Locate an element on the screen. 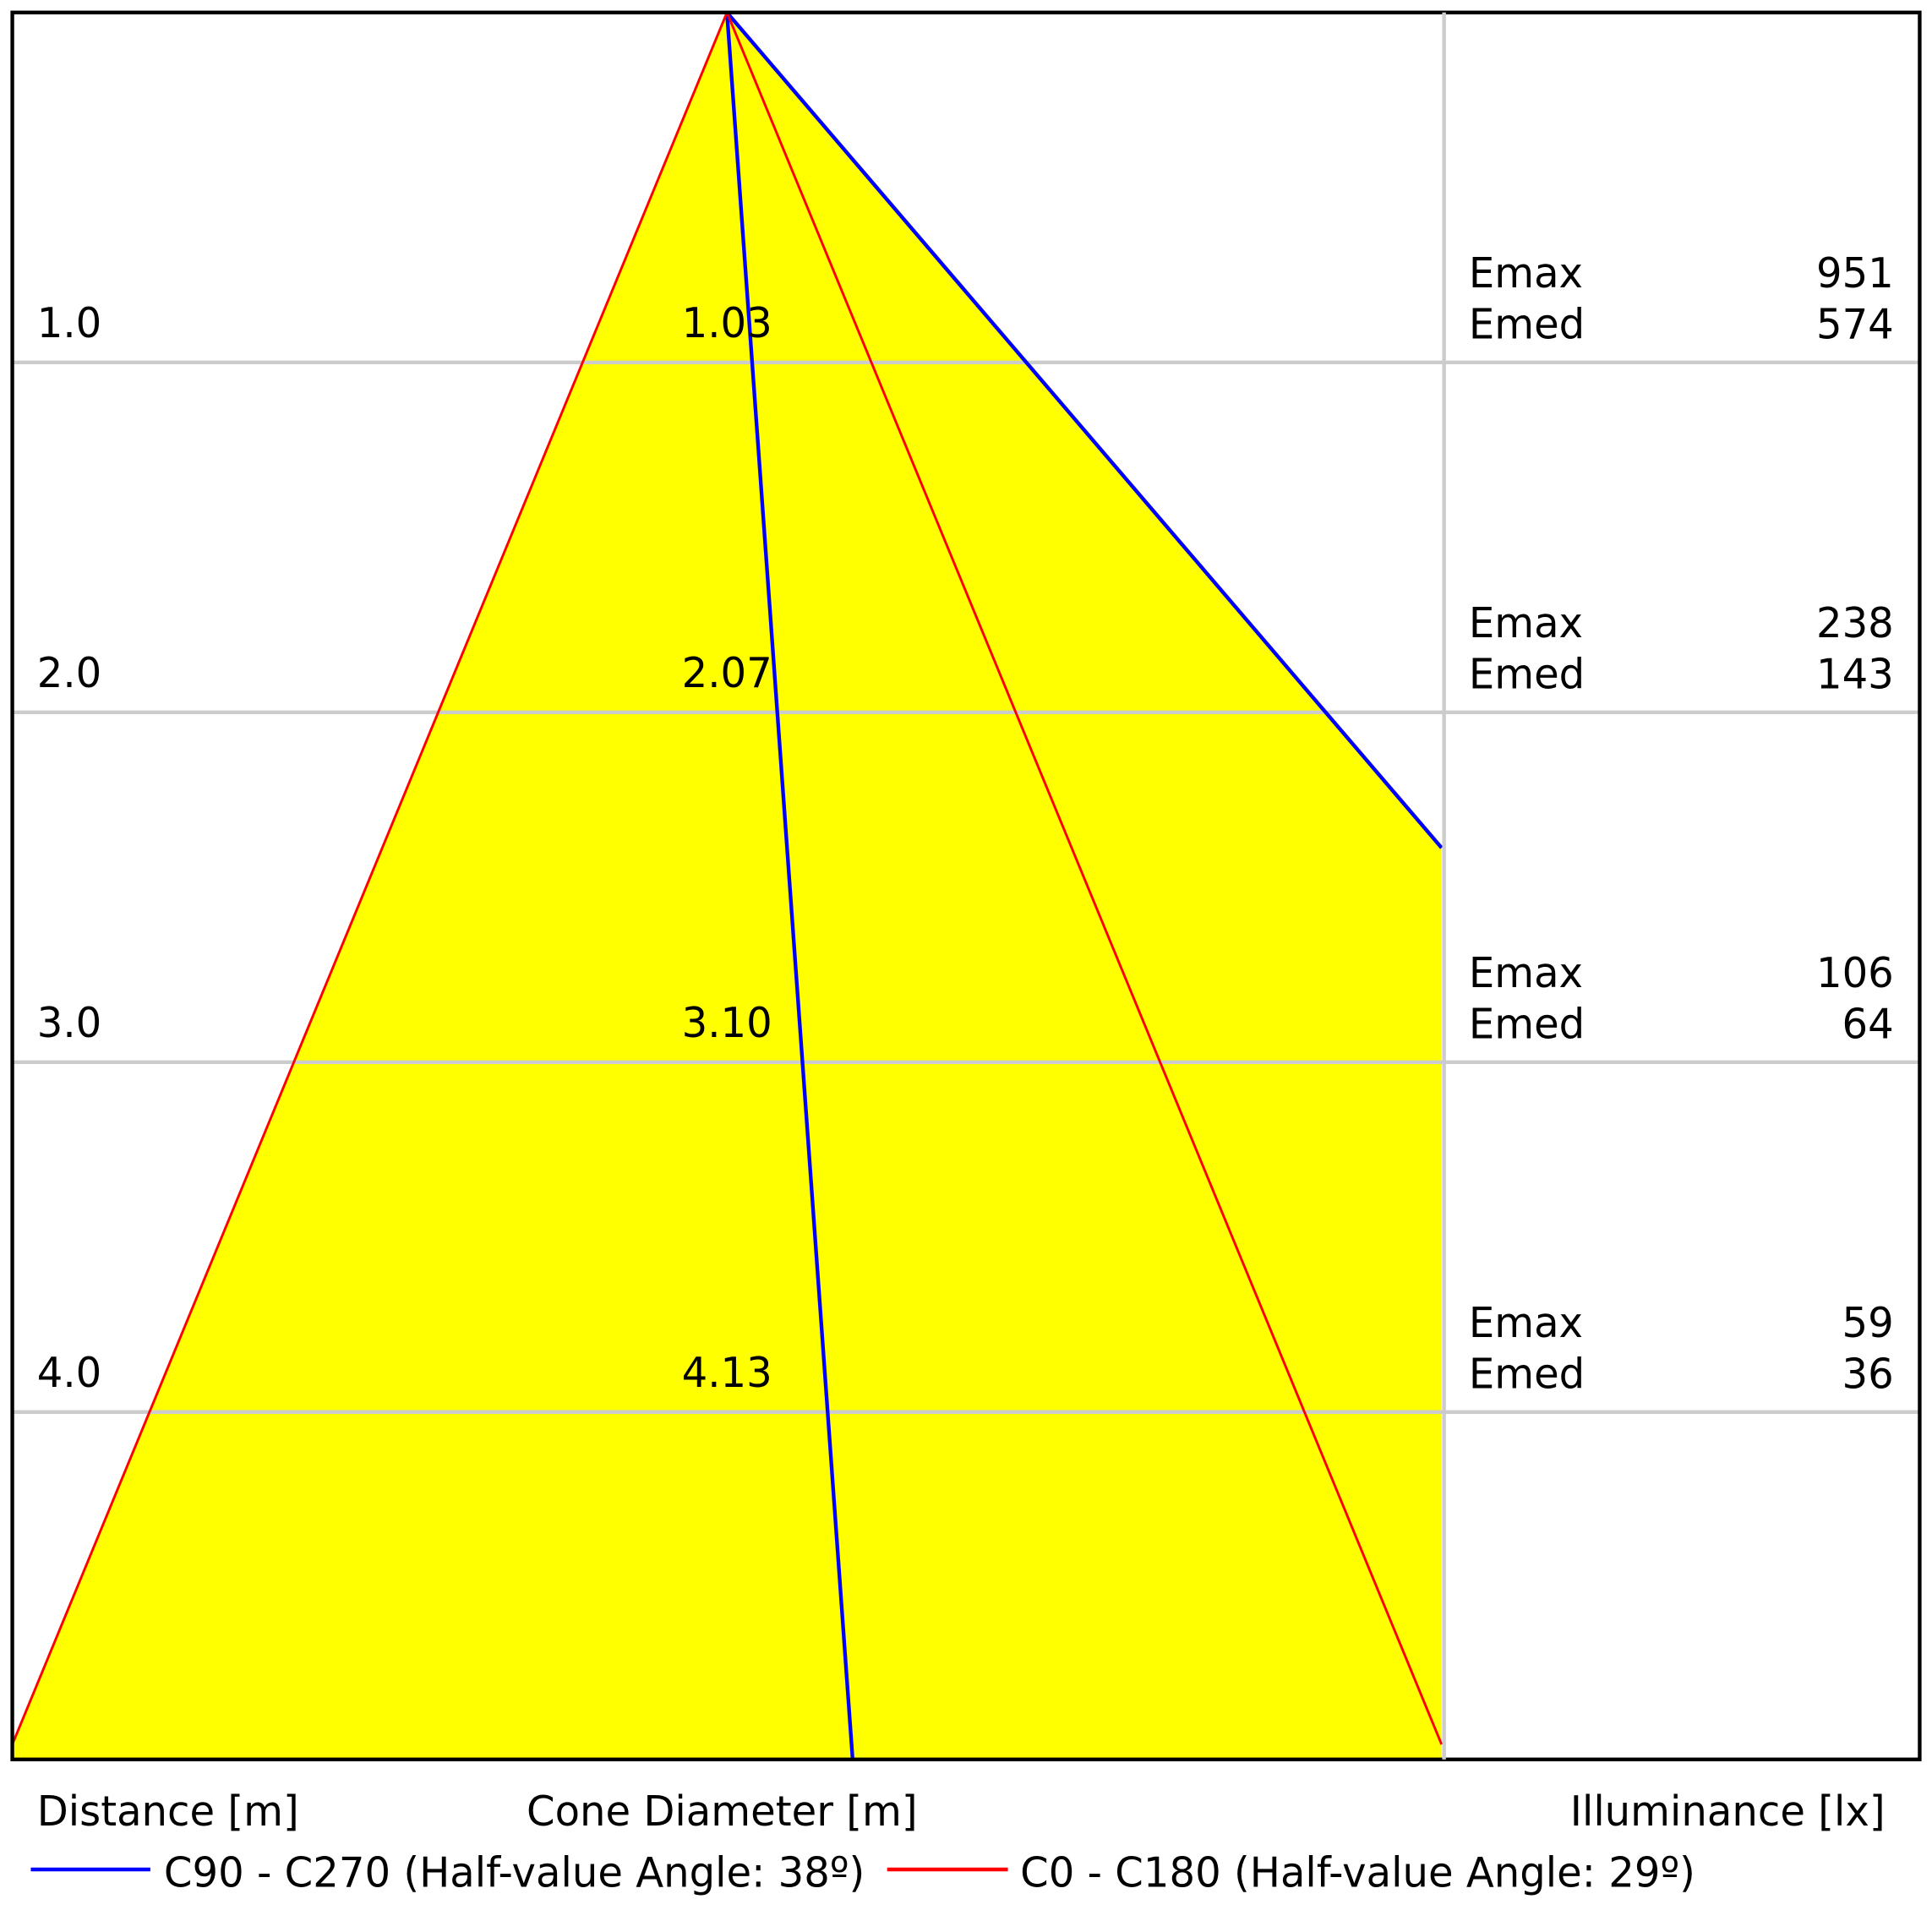 Image resolution: width=1932 pixels, height=1932 pixels. emax-value: 106 is located at coordinates (1855, 973).